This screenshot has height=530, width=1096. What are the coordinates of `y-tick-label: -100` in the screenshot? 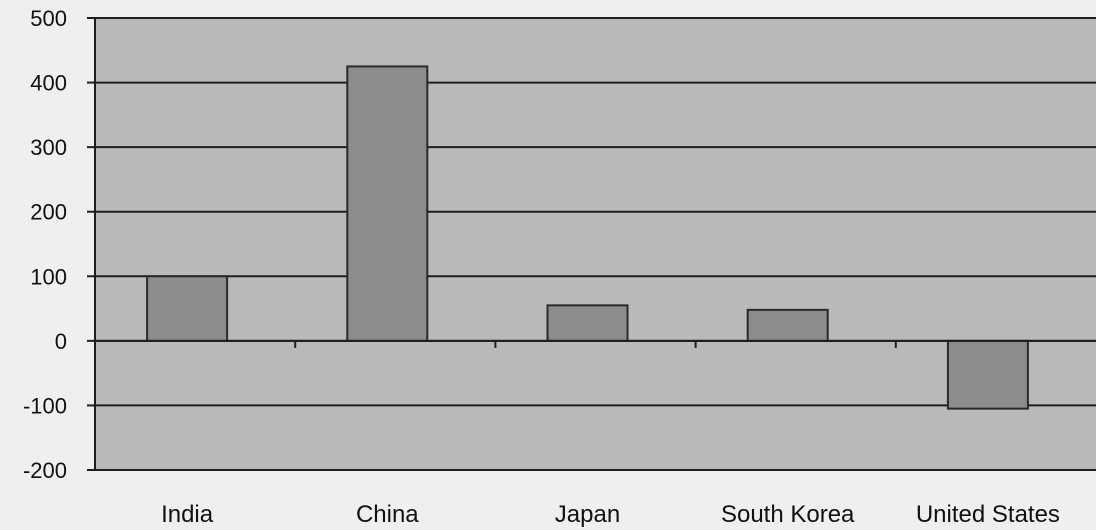 It's located at (45, 405).